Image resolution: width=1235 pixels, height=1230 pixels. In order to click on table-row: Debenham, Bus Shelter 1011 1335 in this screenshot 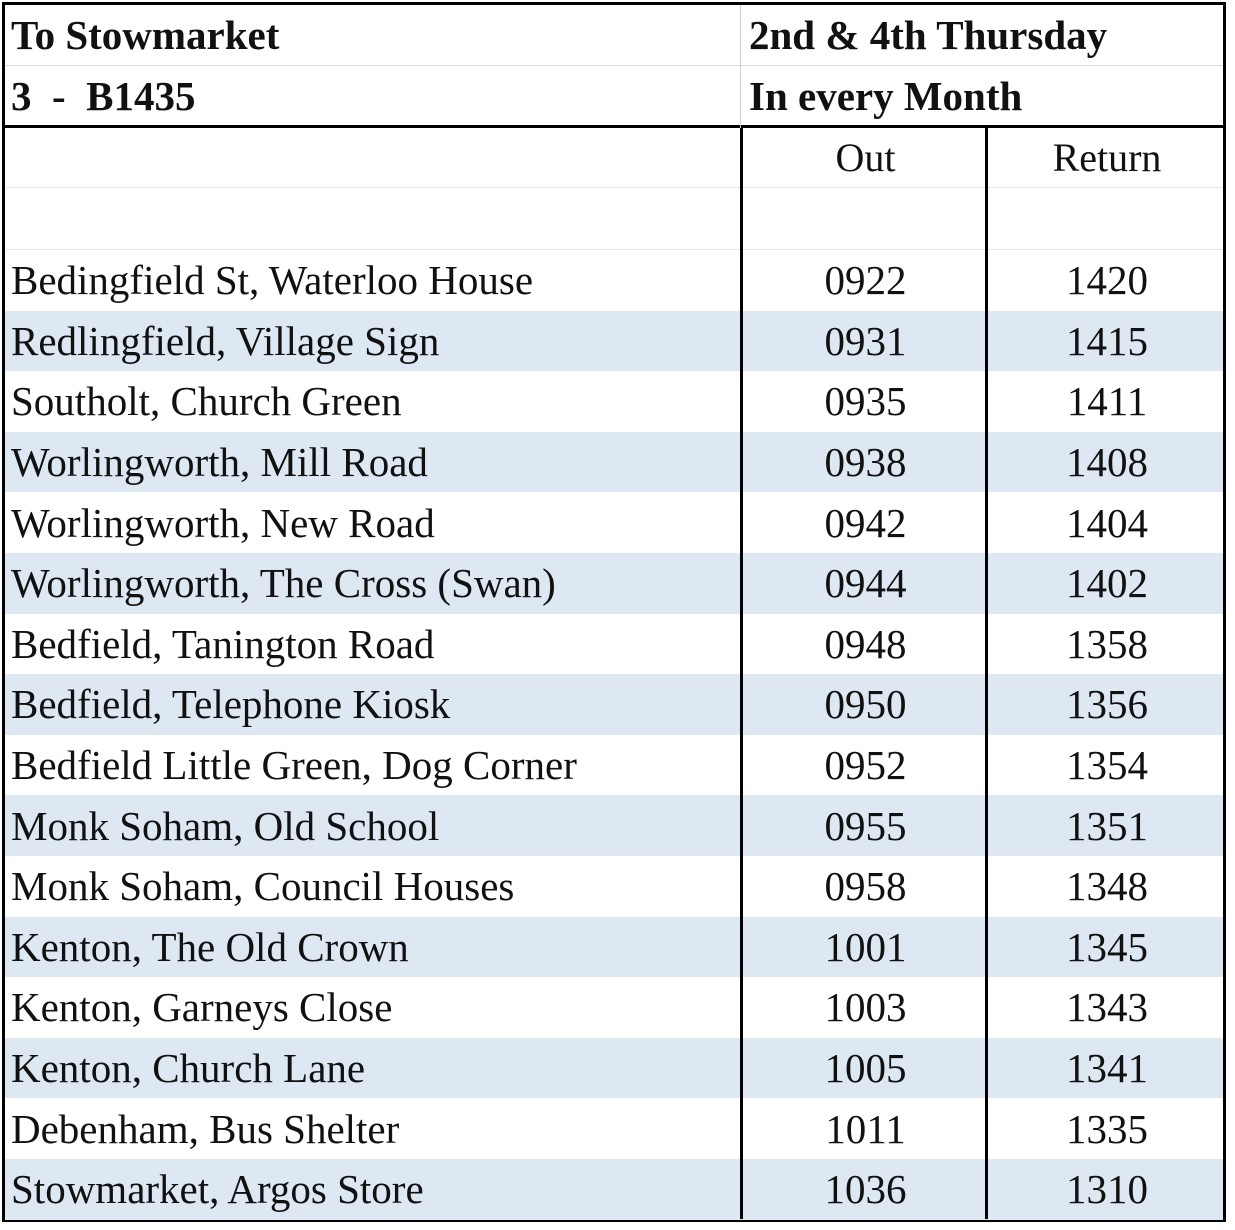, I will do `click(614, 1128)`.